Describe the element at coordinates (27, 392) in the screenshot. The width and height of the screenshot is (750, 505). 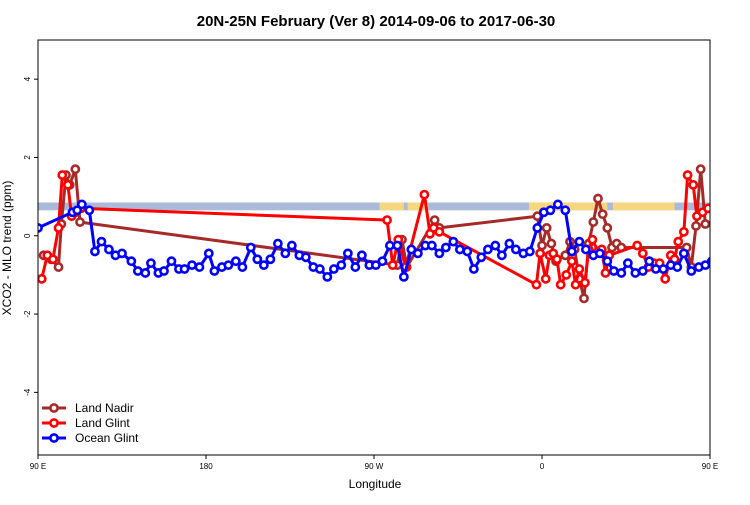
I see `y-tick-label: -4` at that location.